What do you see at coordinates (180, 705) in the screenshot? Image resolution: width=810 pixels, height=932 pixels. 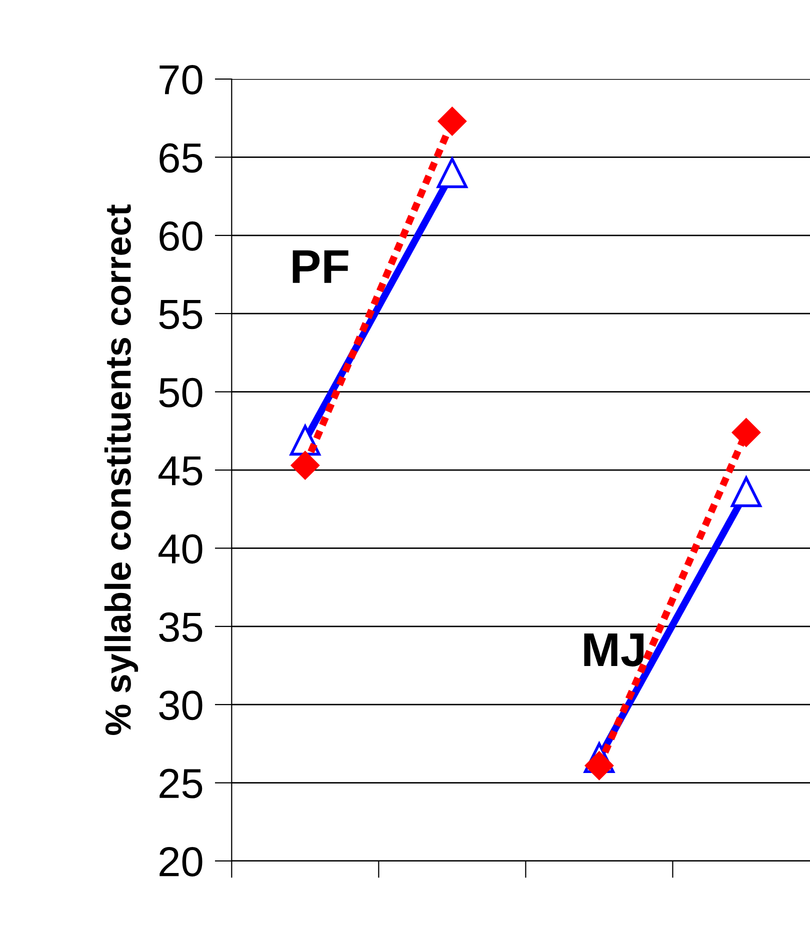 I see `y-tick-label: 30` at bounding box center [180, 705].